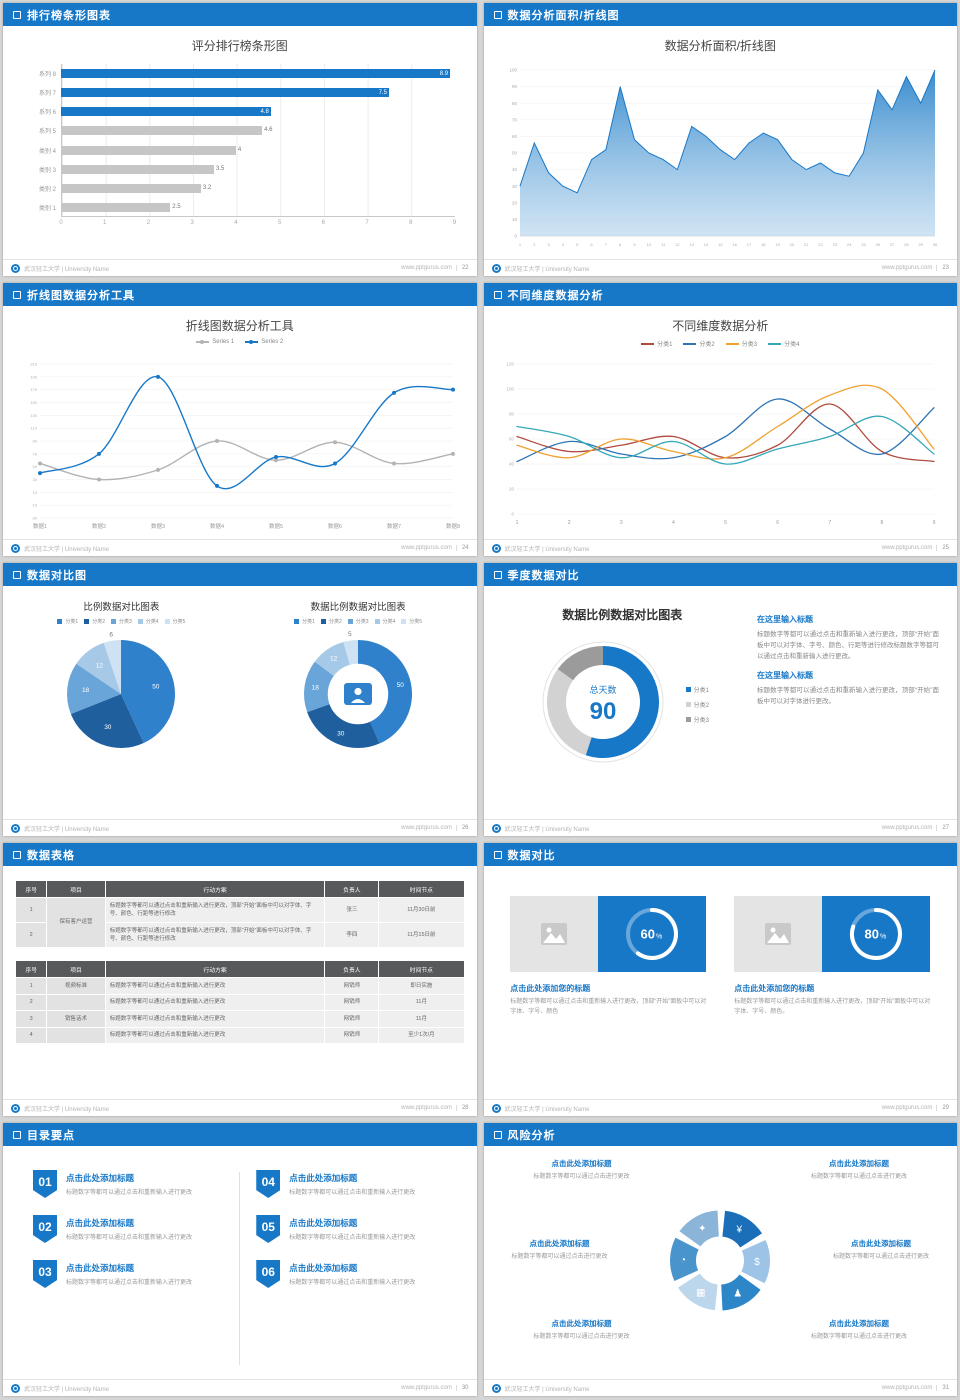 The width and height of the screenshot is (960, 1400). Describe the element at coordinates (563, 15) in the screenshot. I see `slide-header-title: 数据分析面积/折线图` at that location.